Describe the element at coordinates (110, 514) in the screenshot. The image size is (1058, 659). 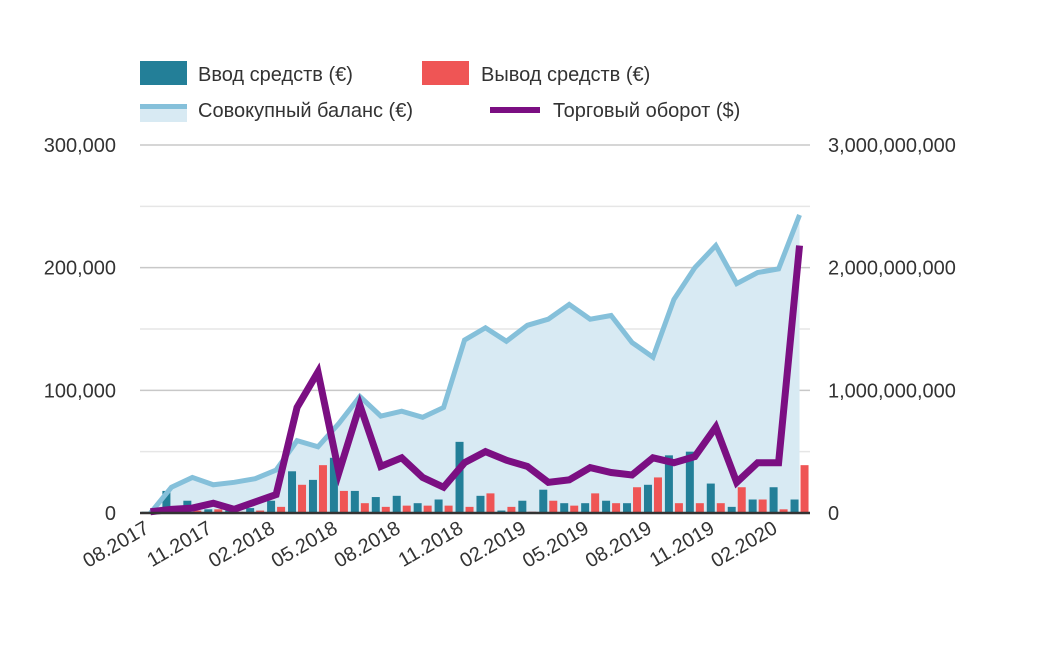
I see `y-left-tick-label: 0` at that location.